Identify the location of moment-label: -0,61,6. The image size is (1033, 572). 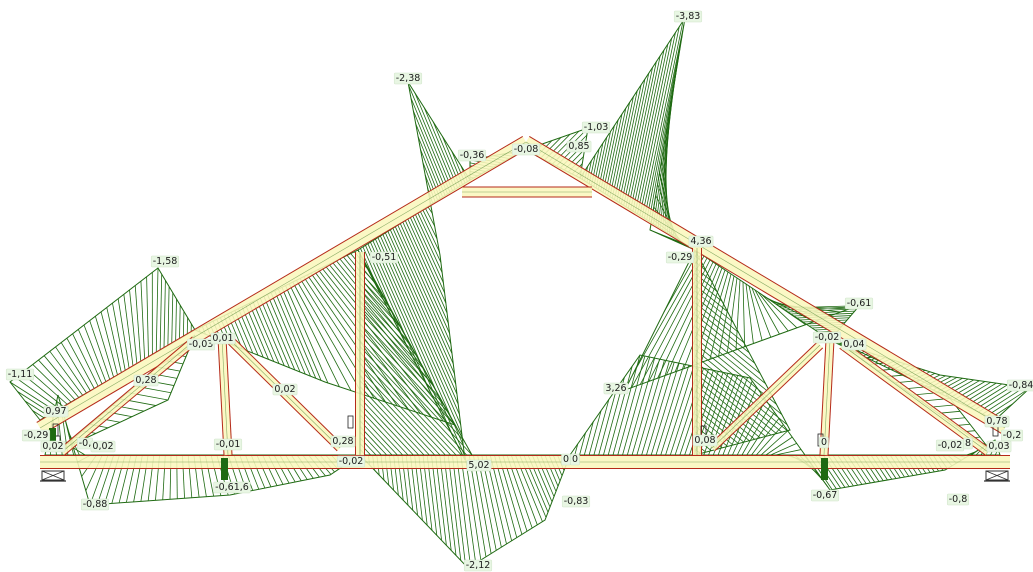
(232, 487).